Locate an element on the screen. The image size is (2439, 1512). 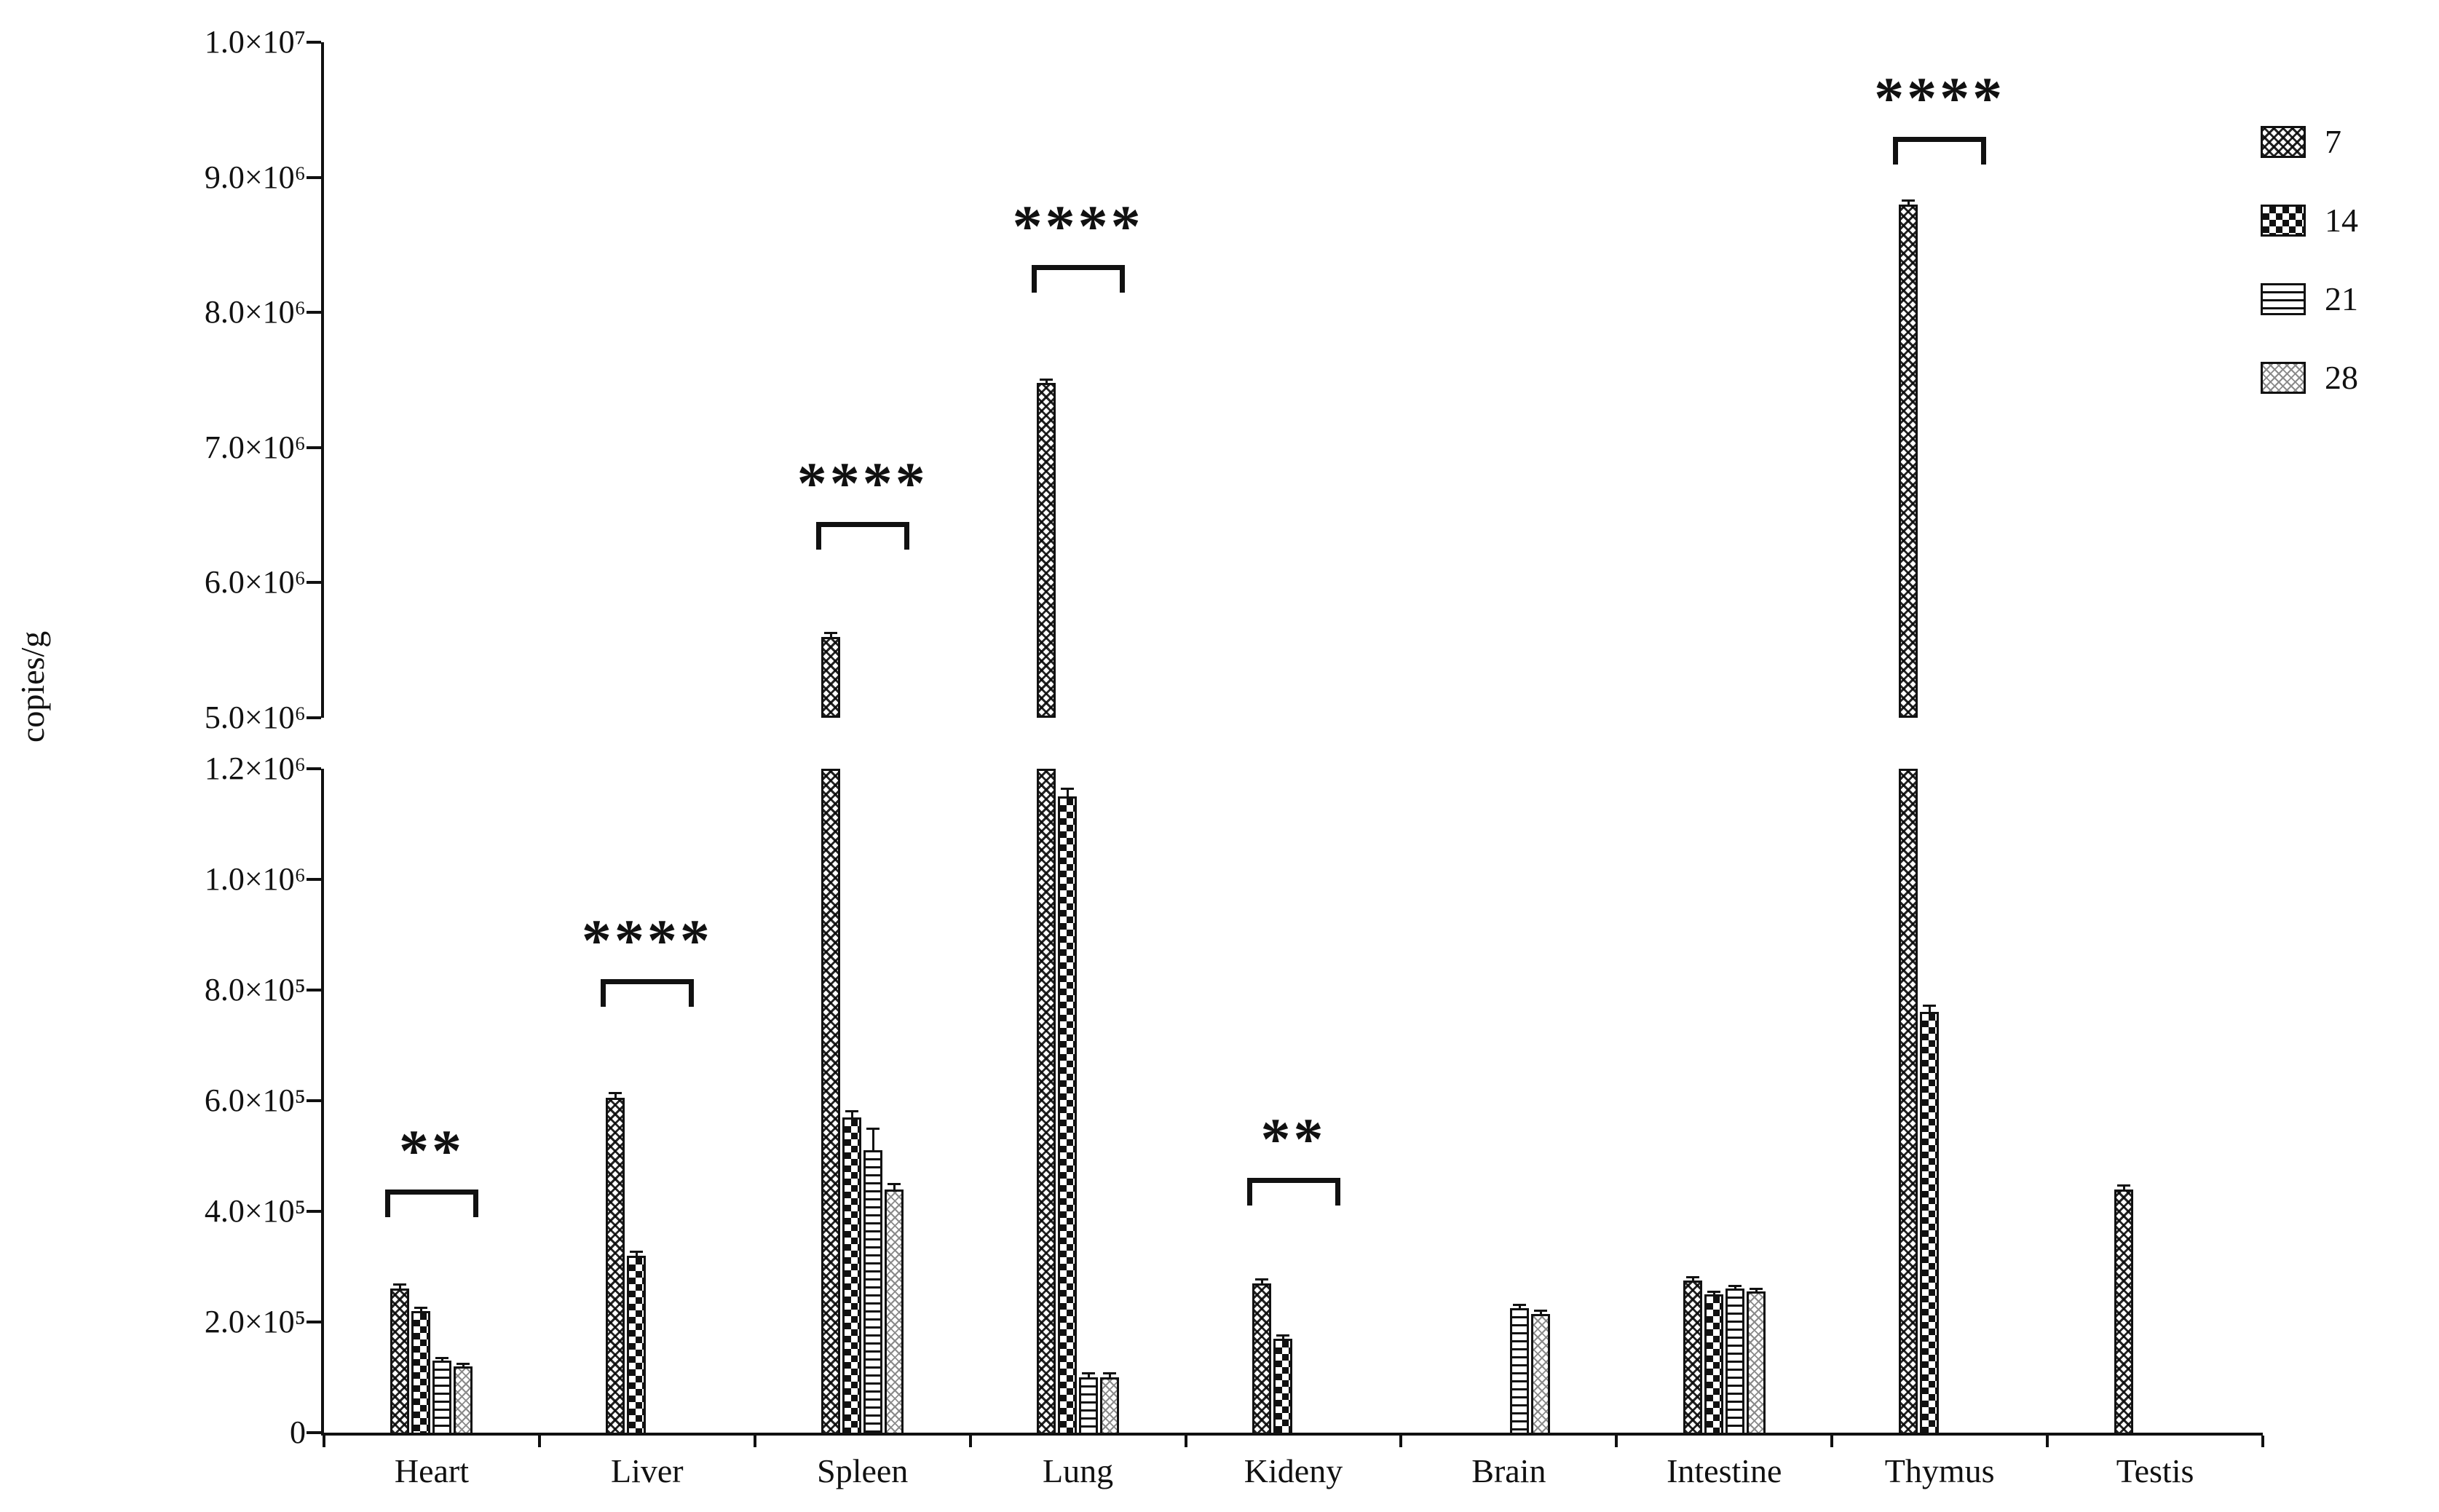
legend-swatch-wave is located at coordinates (2283, 377).